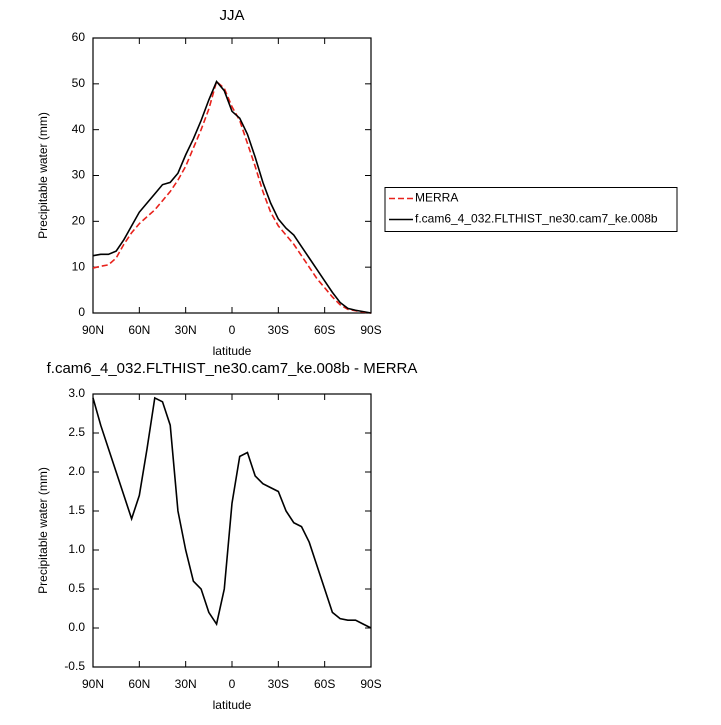 The height and width of the screenshot is (725, 721). Describe the element at coordinates (79, 37) in the screenshot. I see `y-tick-label: 60` at that location.